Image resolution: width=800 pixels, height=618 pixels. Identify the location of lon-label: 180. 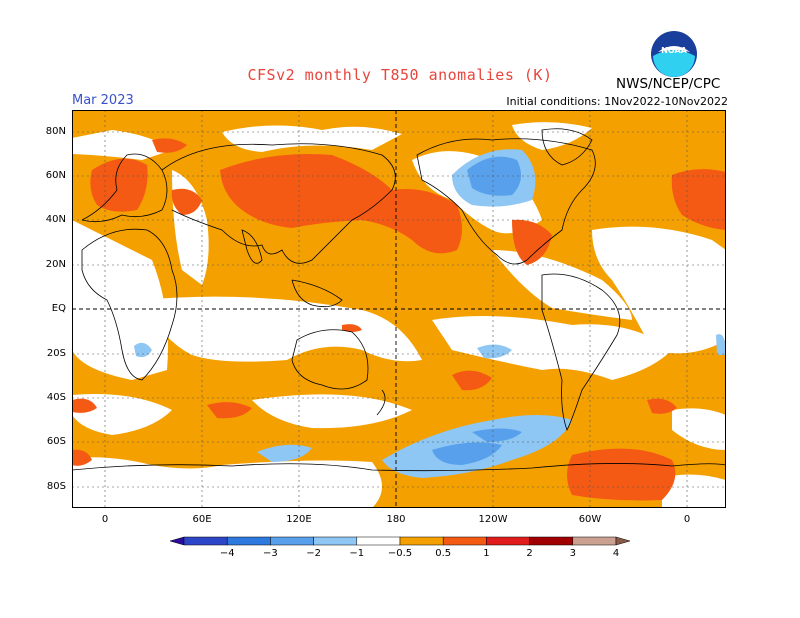
(396, 519).